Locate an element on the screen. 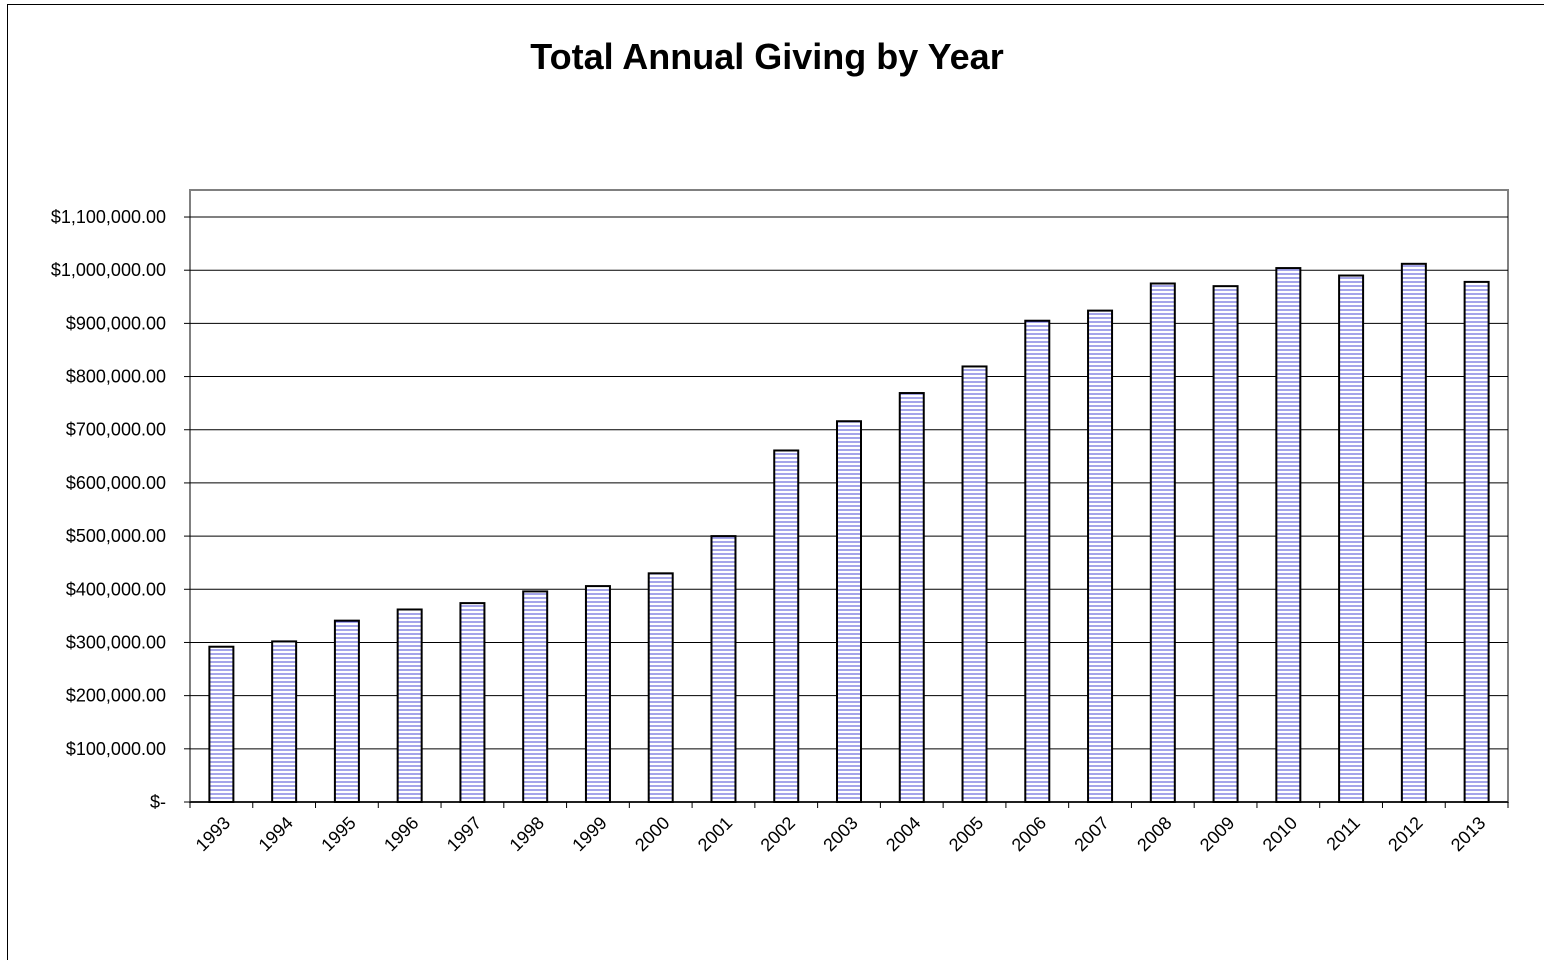  x-tick-label: 2004 is located at coordinates (903, 834).